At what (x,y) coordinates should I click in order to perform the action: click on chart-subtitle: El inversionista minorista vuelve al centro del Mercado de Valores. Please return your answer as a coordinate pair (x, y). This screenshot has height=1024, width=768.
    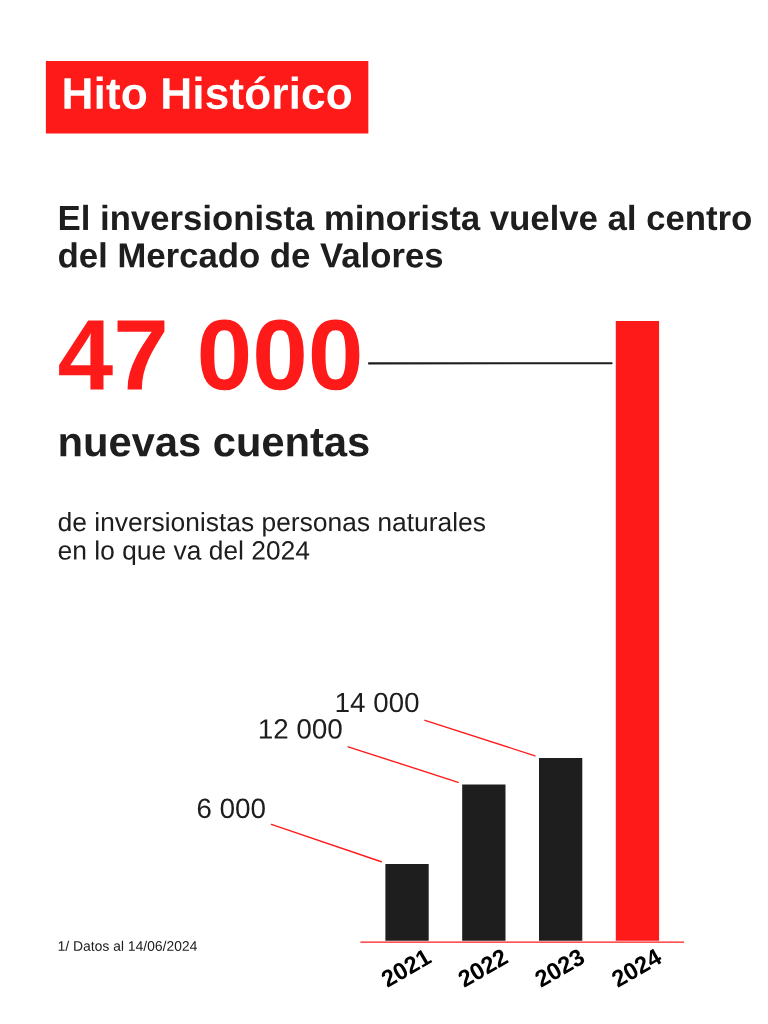
    Looking at the image, I should click on (405, 236).